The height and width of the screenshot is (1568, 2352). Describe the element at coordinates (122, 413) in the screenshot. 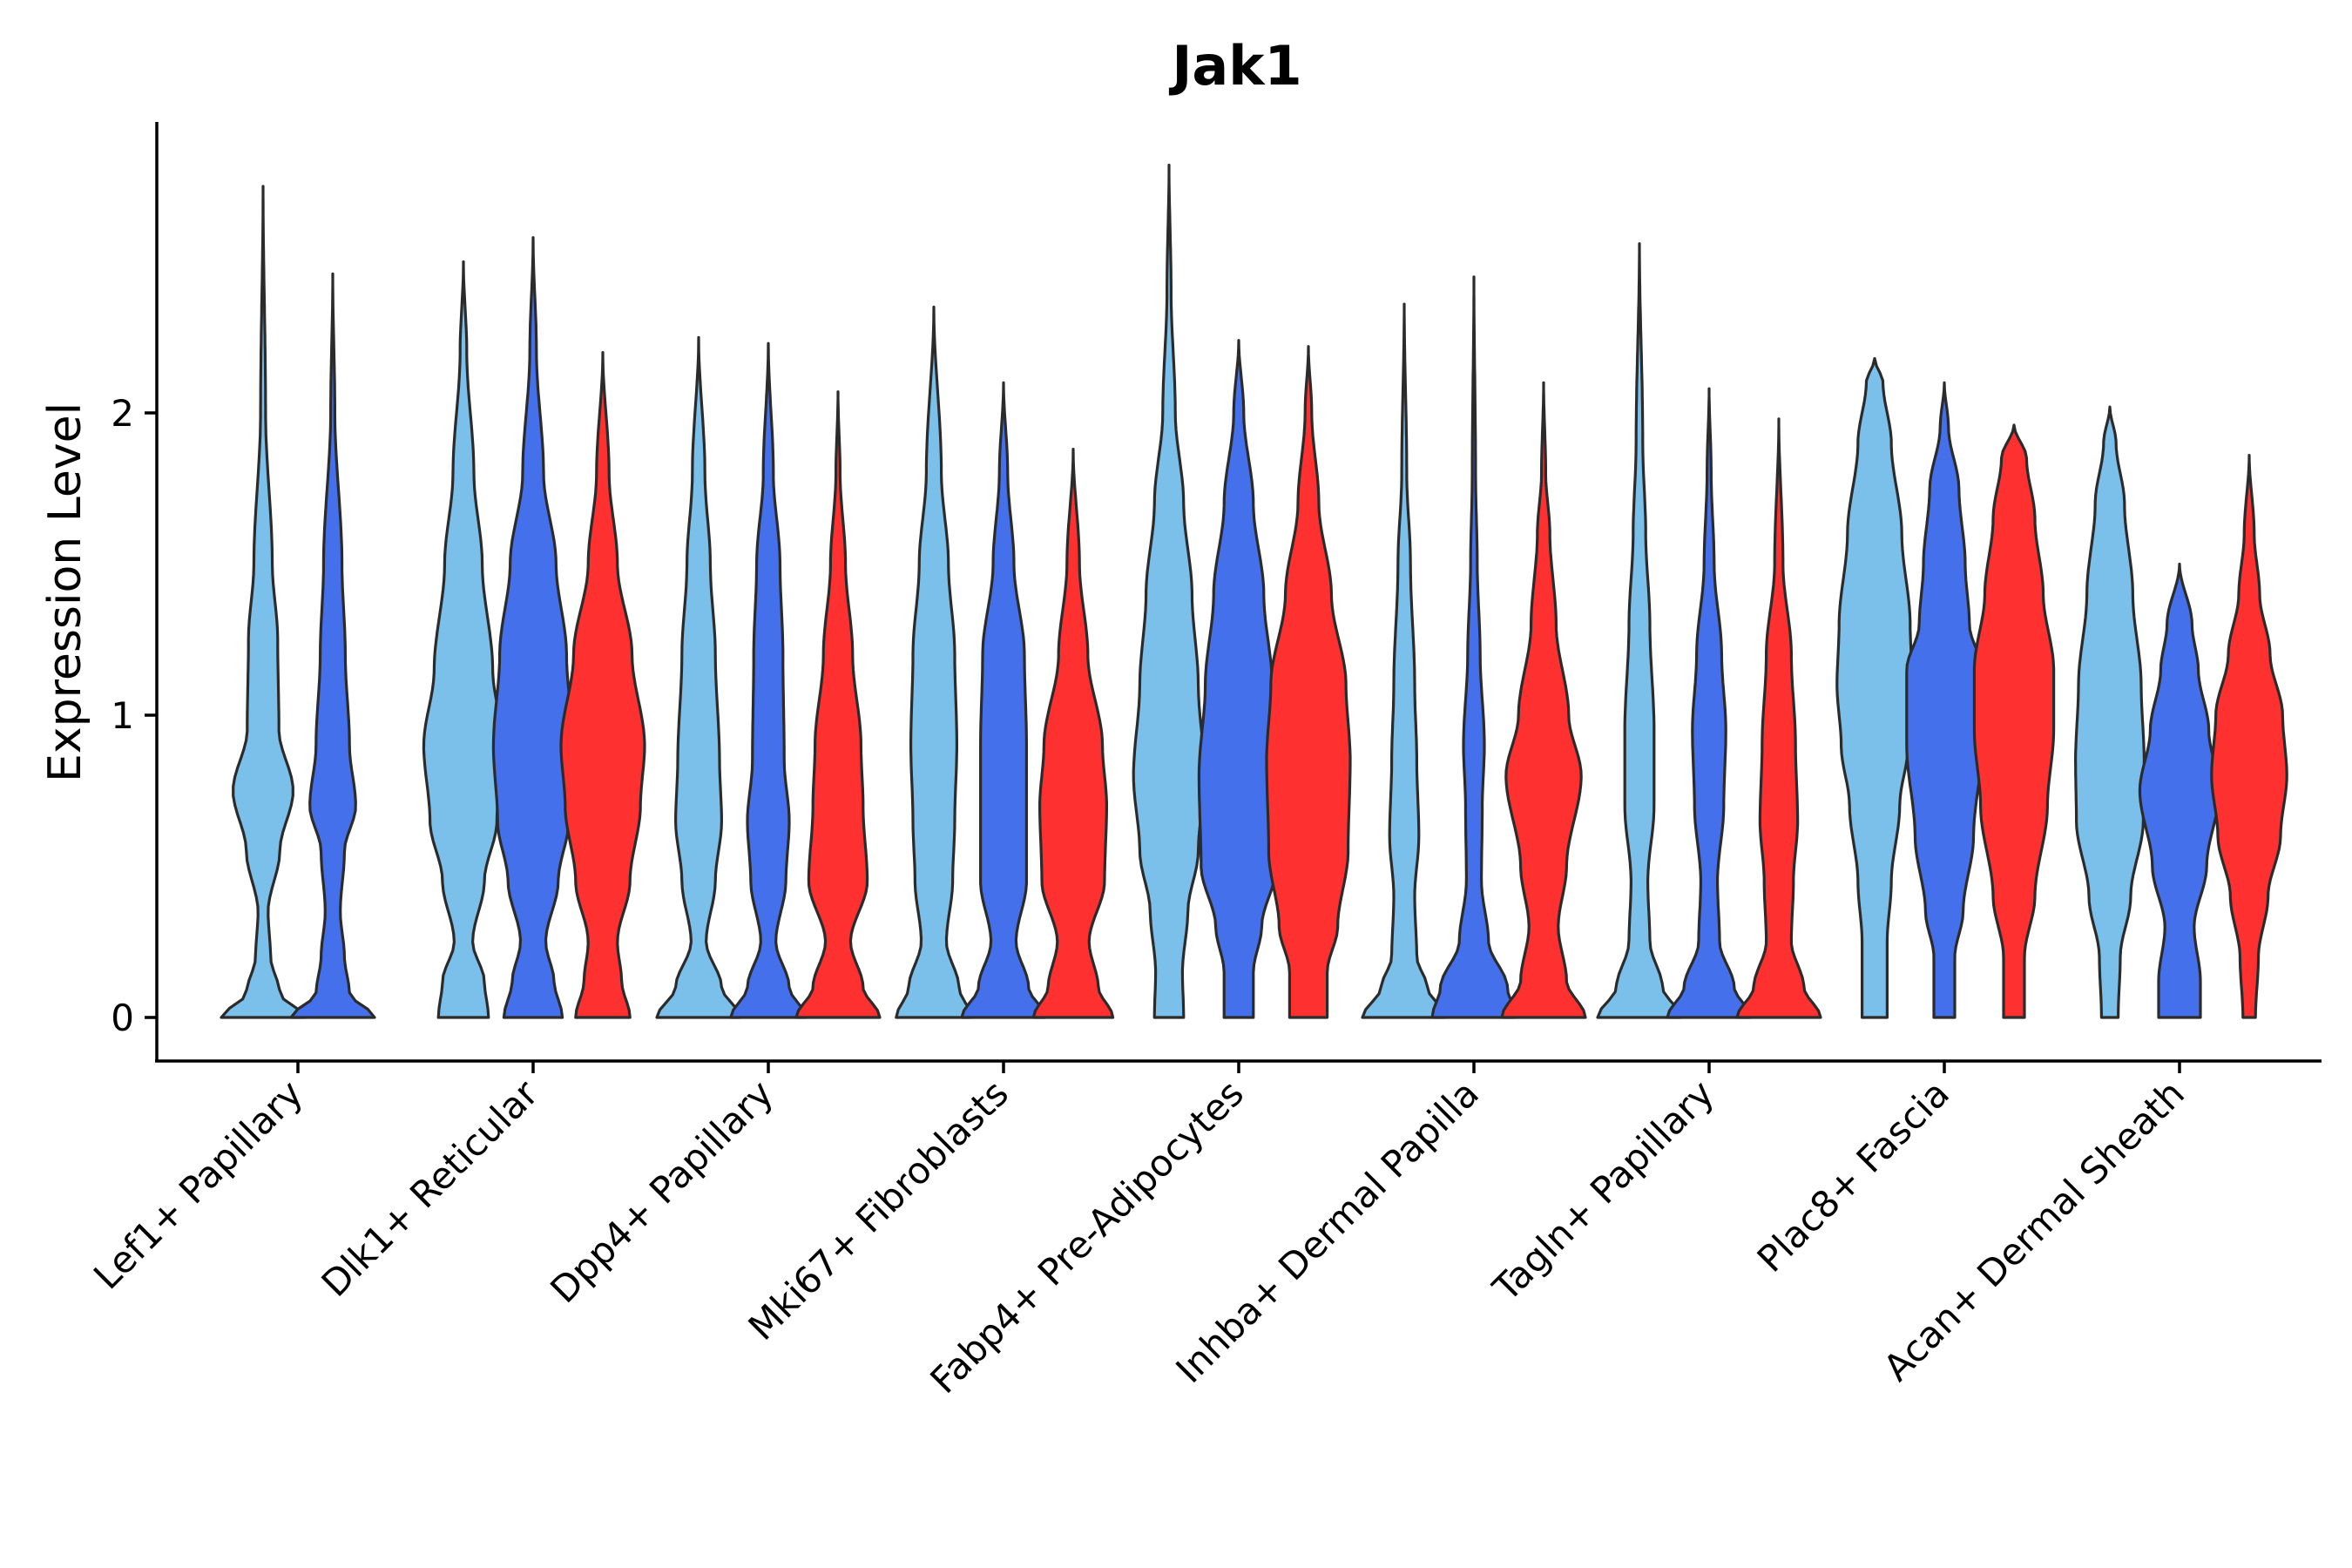

I see `y-tick-label: 2` at that location.